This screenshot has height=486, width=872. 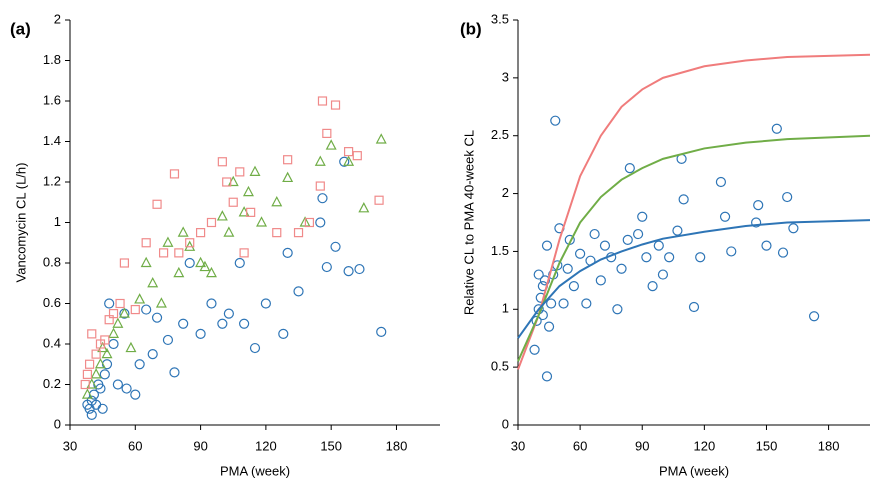 I want to click on y-axis-title: Vancomycin CL (L/h), so click(x=20, y=223).